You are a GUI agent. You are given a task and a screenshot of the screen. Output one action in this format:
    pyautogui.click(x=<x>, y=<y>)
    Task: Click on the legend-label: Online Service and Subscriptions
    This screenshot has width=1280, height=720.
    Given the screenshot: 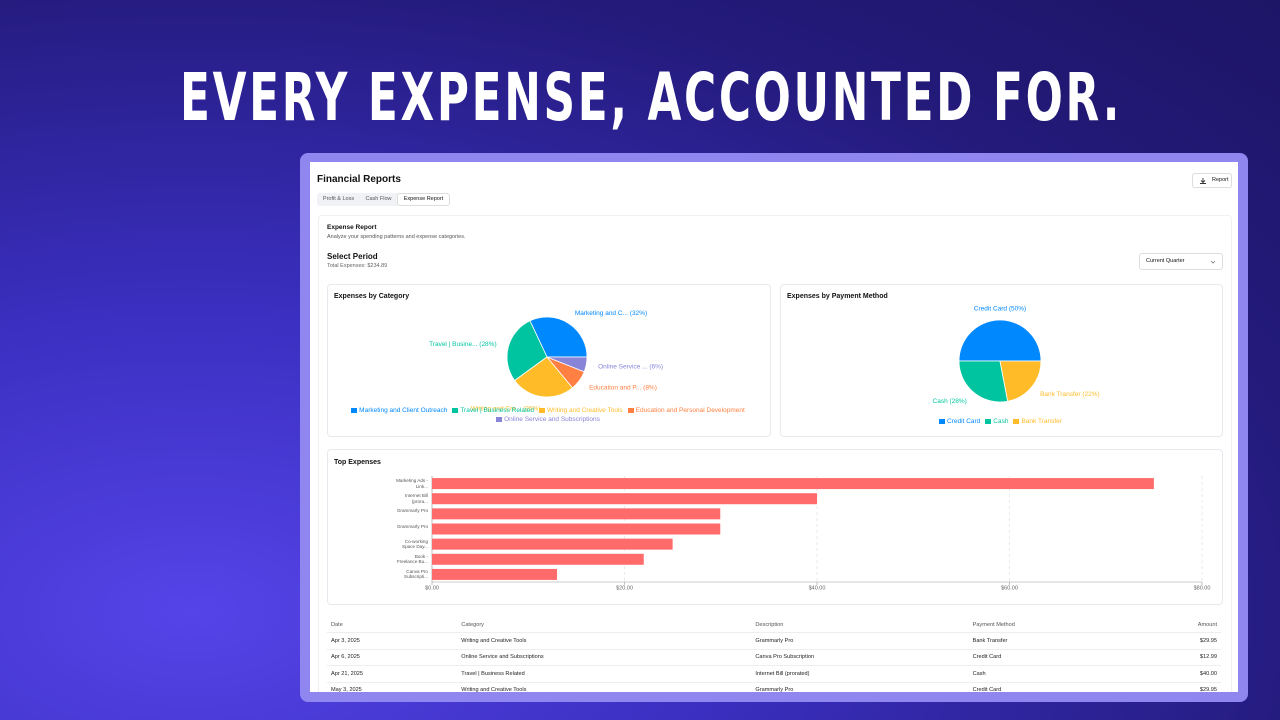 What is the action you would take?
    pyautogui.click(x=552, y=419)
    